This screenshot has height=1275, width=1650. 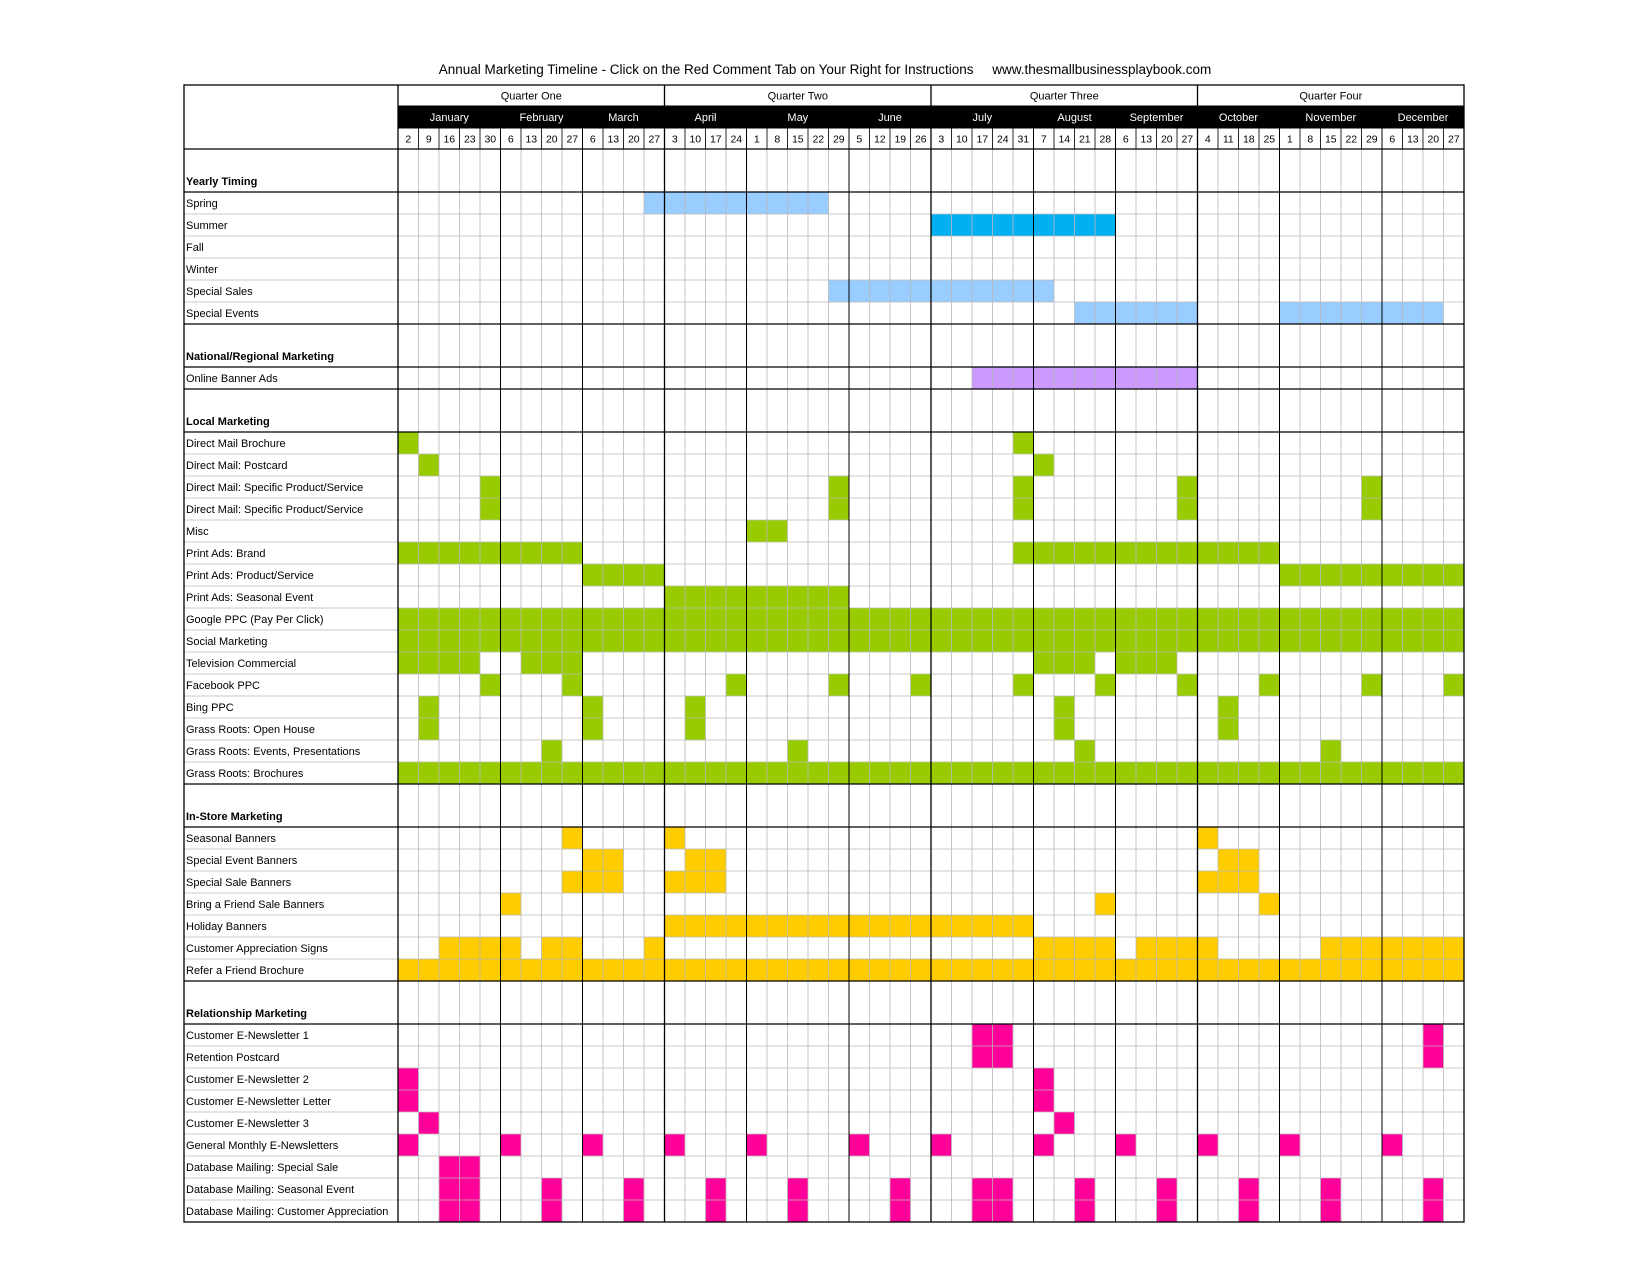 What do you see at coordinates (1023, 139) in the screenshot?
I see `week-date-label: 31` at bounding box center [1023, 139].